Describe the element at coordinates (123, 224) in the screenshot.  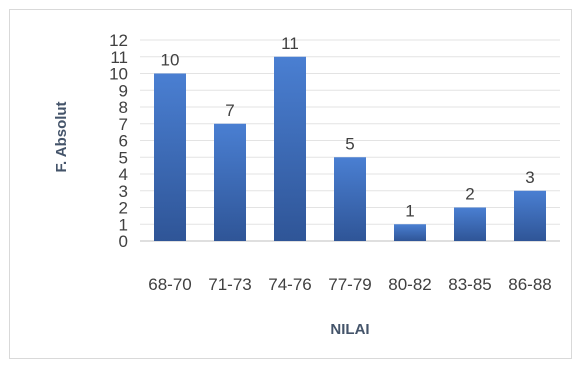
I see `y-tick-label: 1` at that location.